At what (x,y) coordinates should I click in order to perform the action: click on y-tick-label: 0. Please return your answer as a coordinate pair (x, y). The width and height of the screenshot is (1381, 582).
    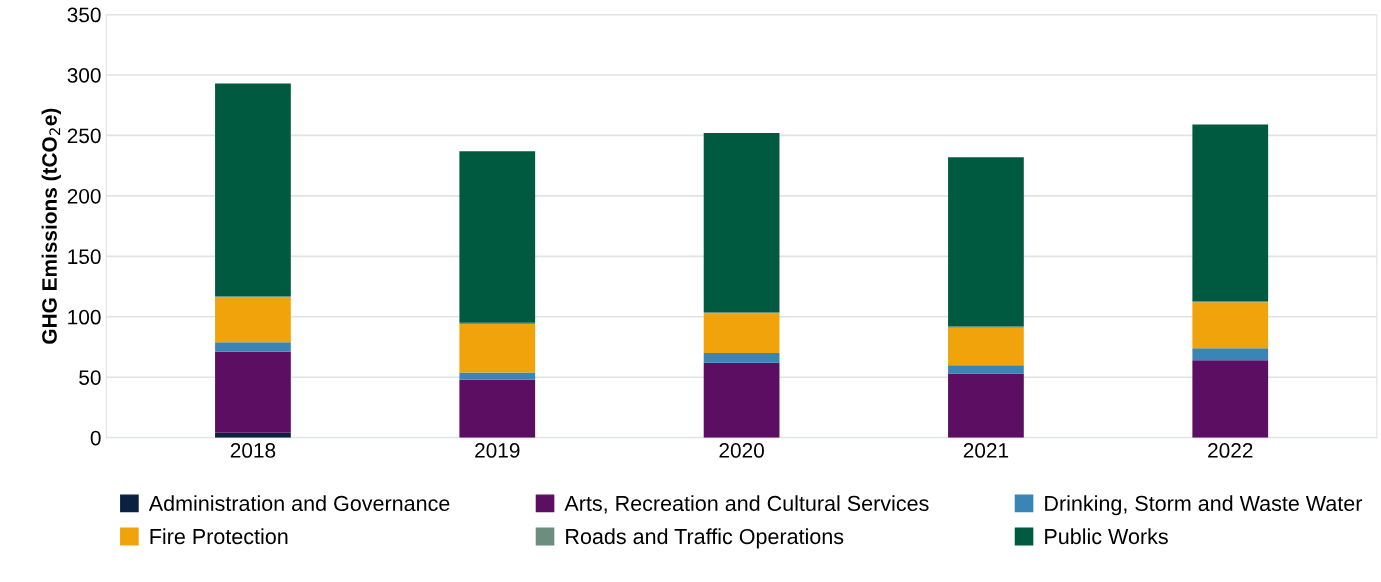
    Looking at the image, I should click on (95, 438).